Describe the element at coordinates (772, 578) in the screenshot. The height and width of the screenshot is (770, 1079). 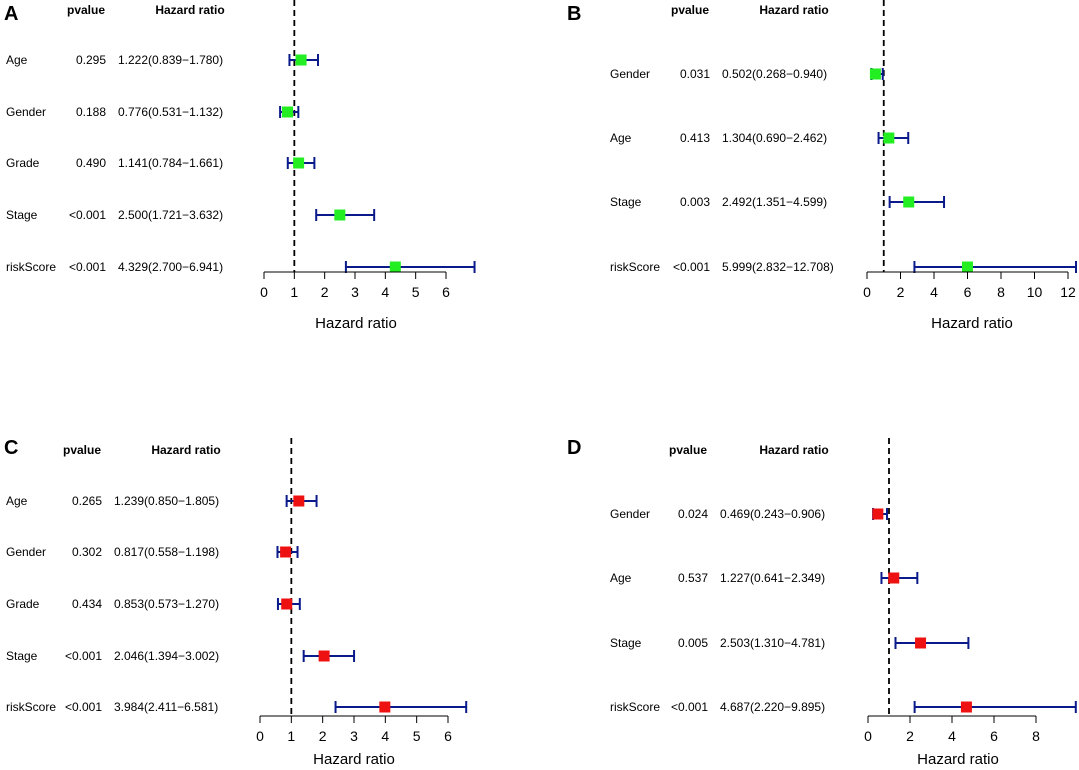
I see `hazard-ratio-label: 1.227(0.641−2.349)` at that location.